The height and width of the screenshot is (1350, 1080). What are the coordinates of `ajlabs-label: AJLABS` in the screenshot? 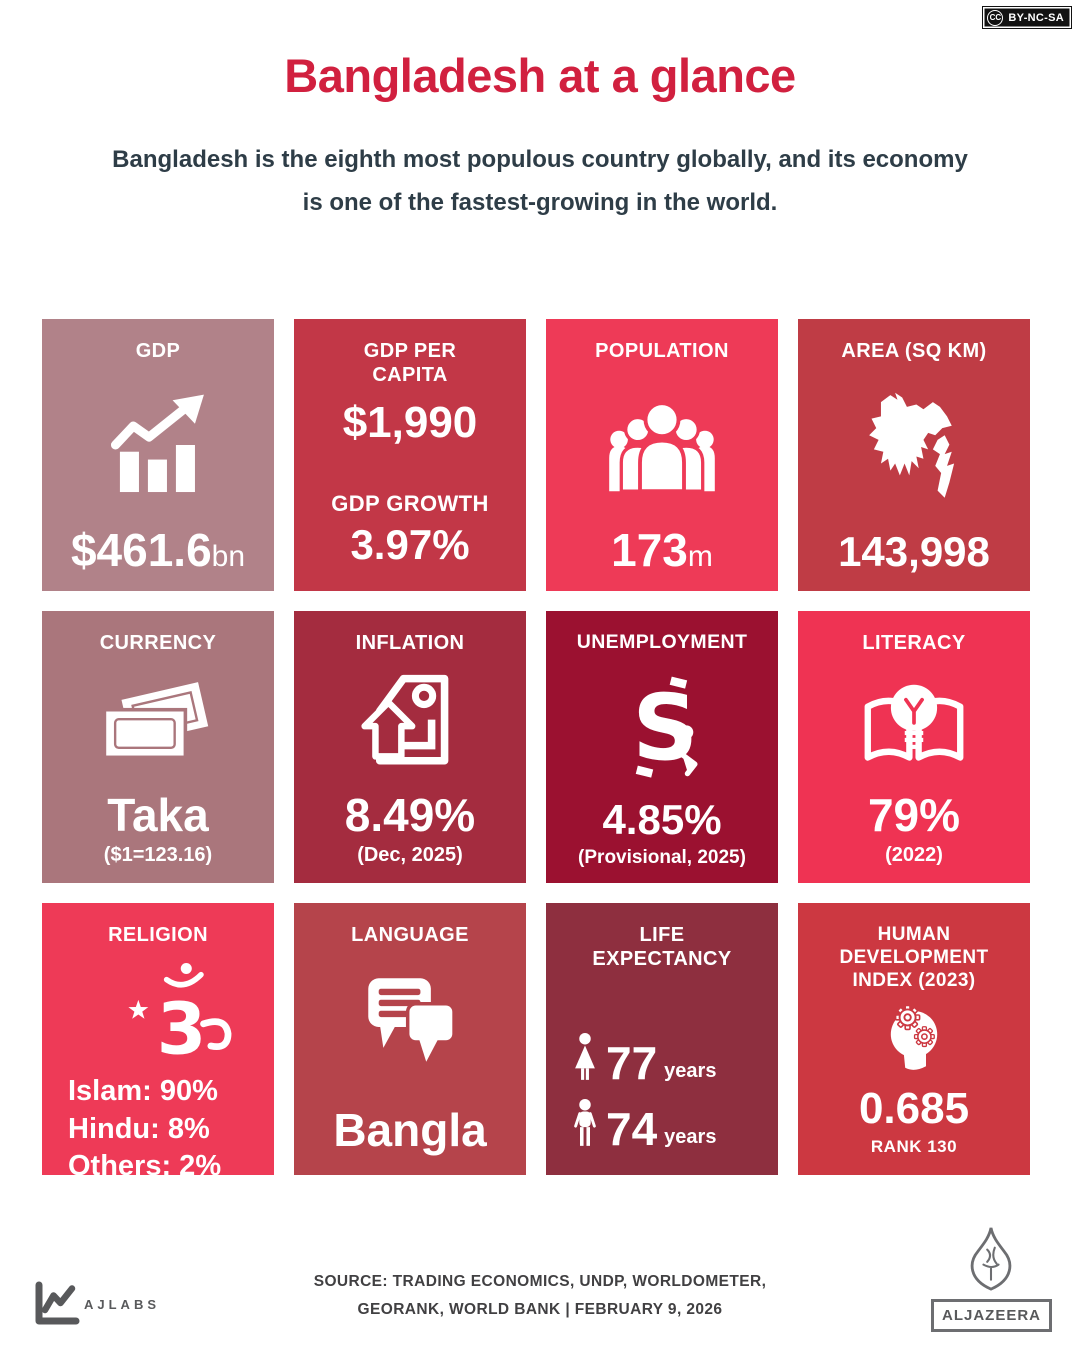 It's located at (122, 1304).